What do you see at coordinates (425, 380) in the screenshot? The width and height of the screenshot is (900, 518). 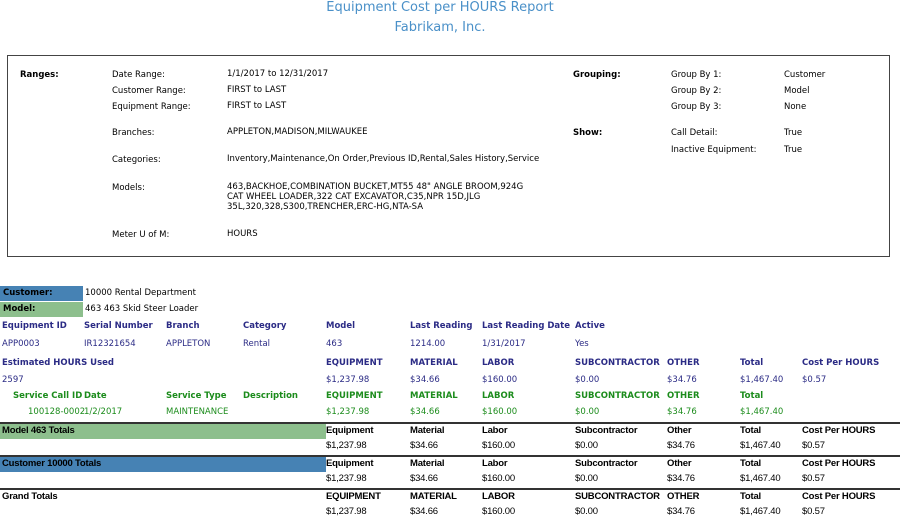 I see `detail-cell: $34.66` at bounding box center [425, 380].